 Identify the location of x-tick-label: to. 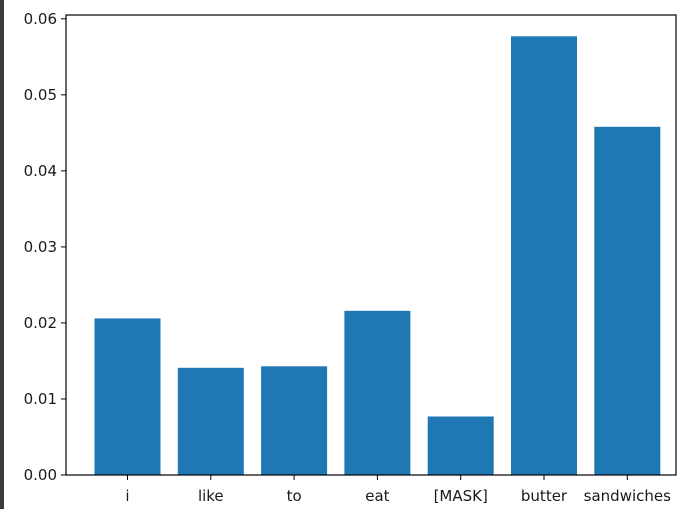
(294, 496).